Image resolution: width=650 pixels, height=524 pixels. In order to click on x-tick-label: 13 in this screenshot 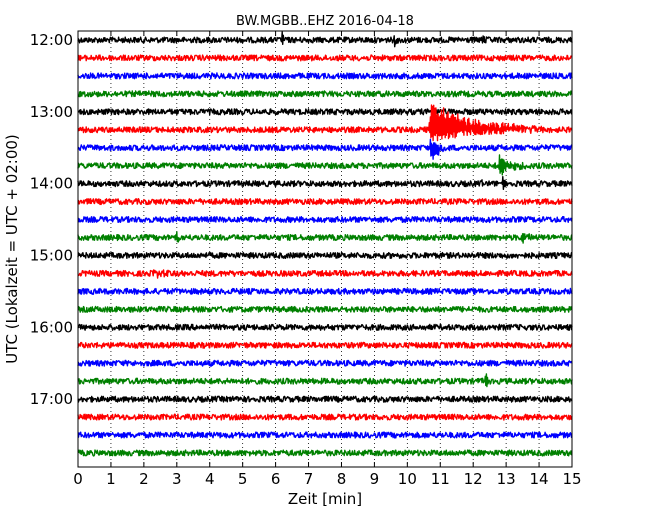, I will do `click(506, 479)`.